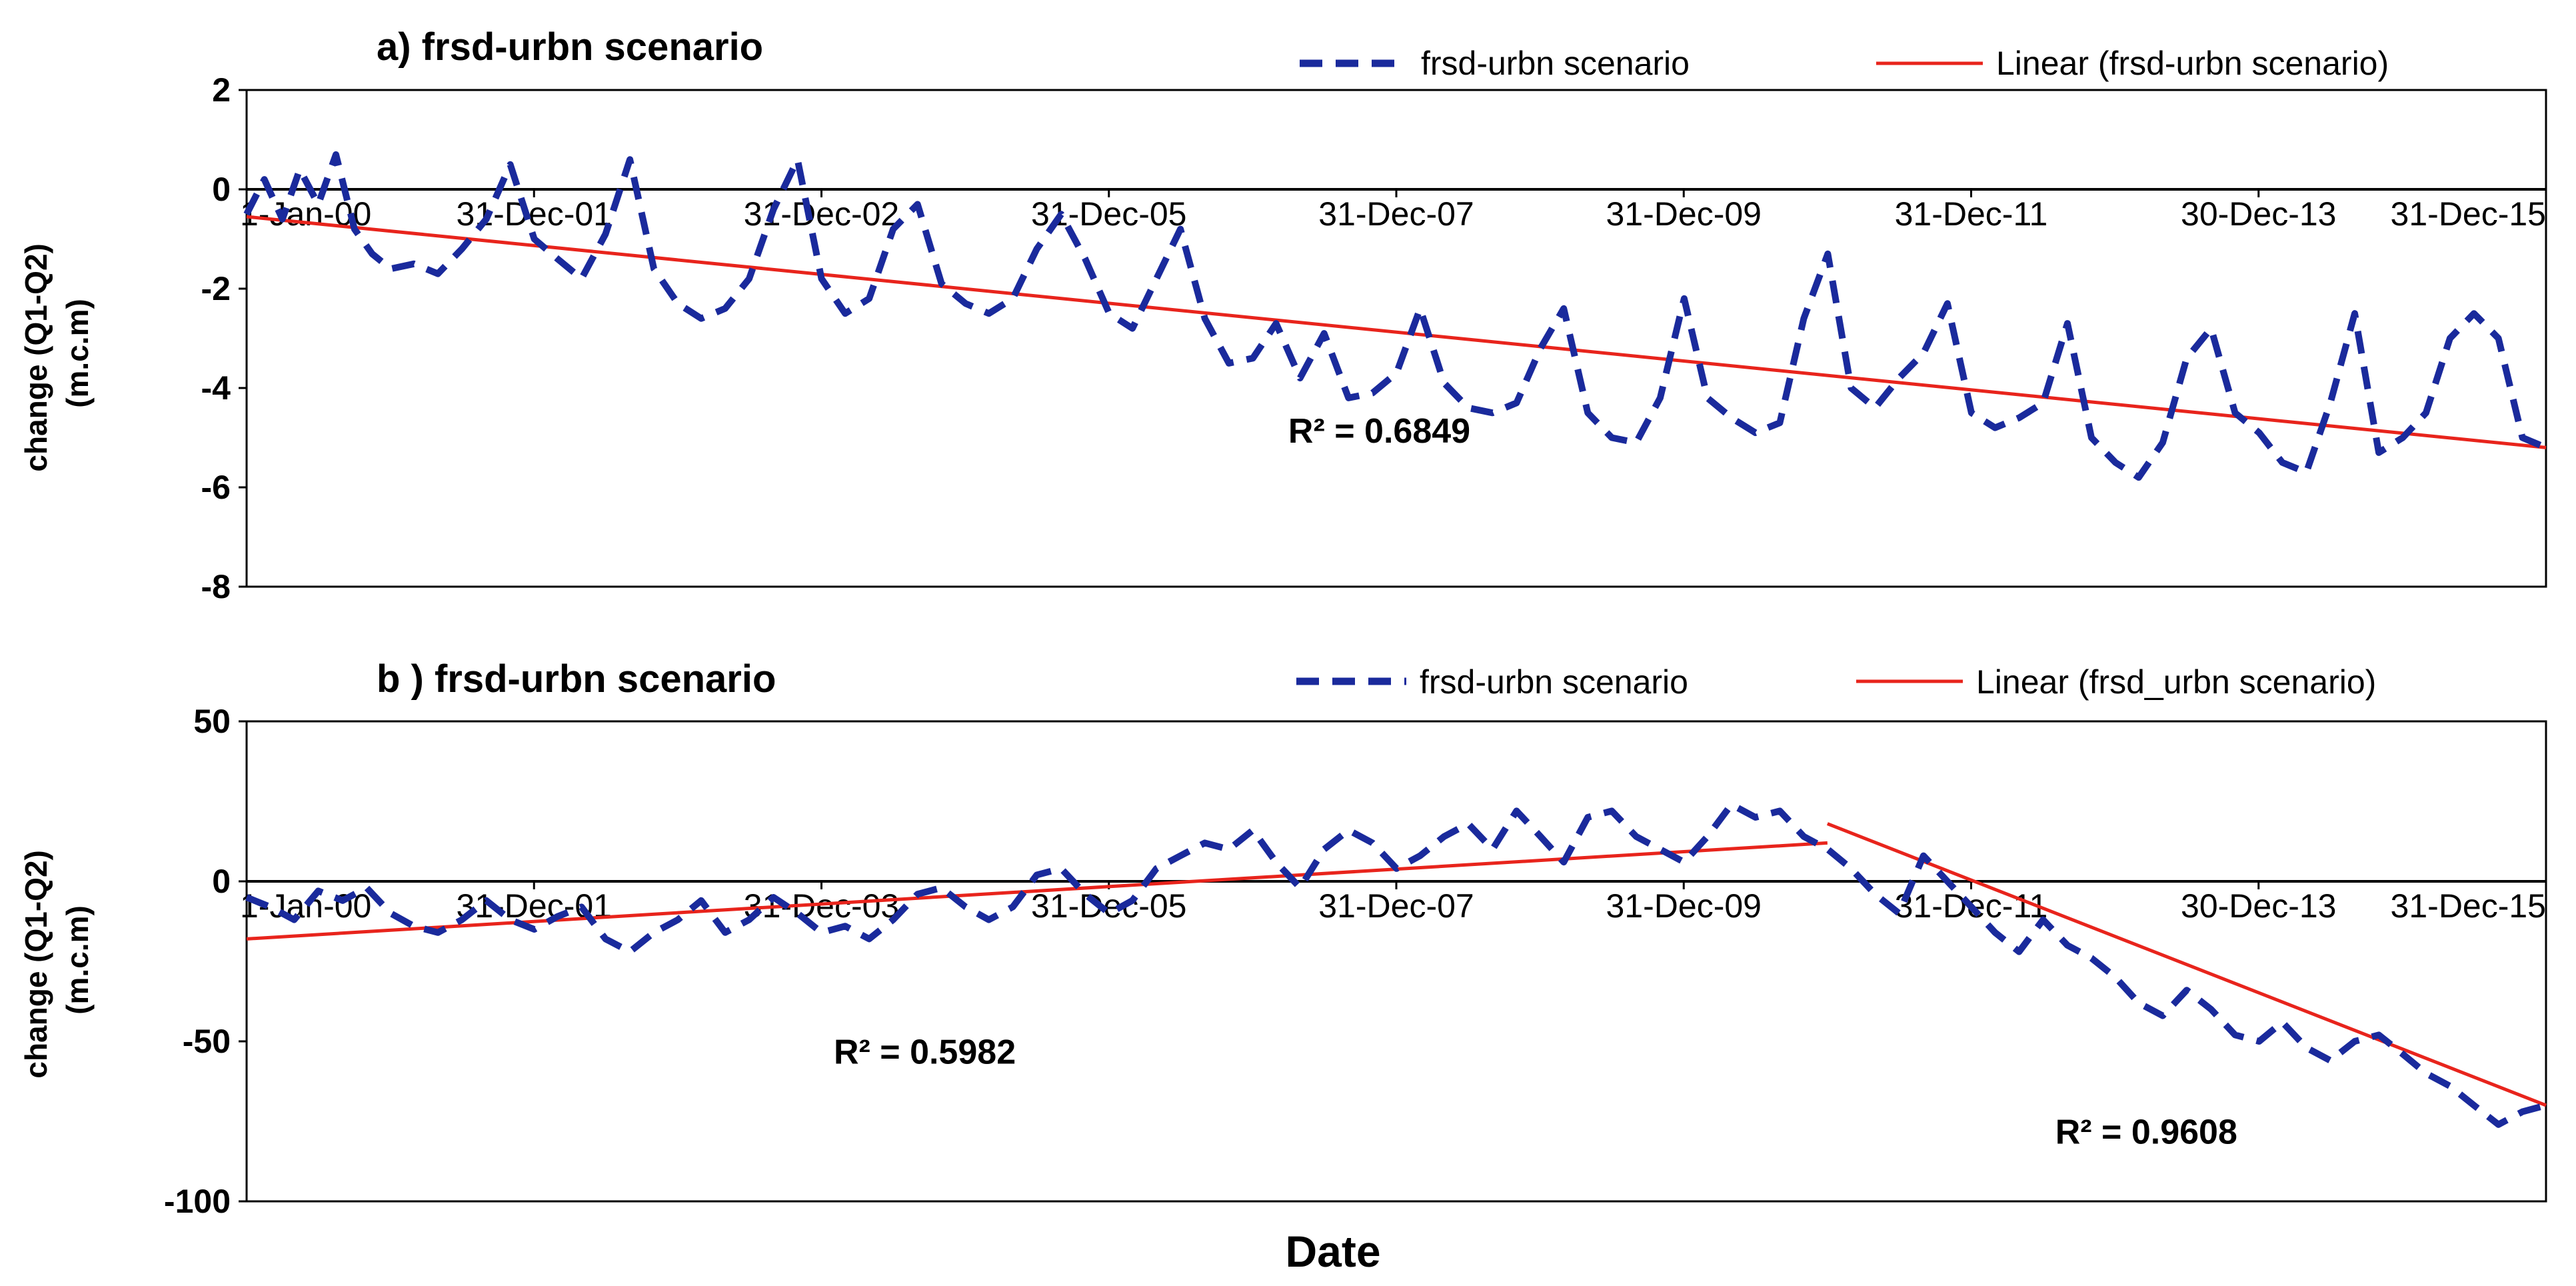 Image resolution: width=2576 pixels, height=1286 pixels. I want to click on panel-b-y-axis: 50 0 -50 -100, so click(206, 961).